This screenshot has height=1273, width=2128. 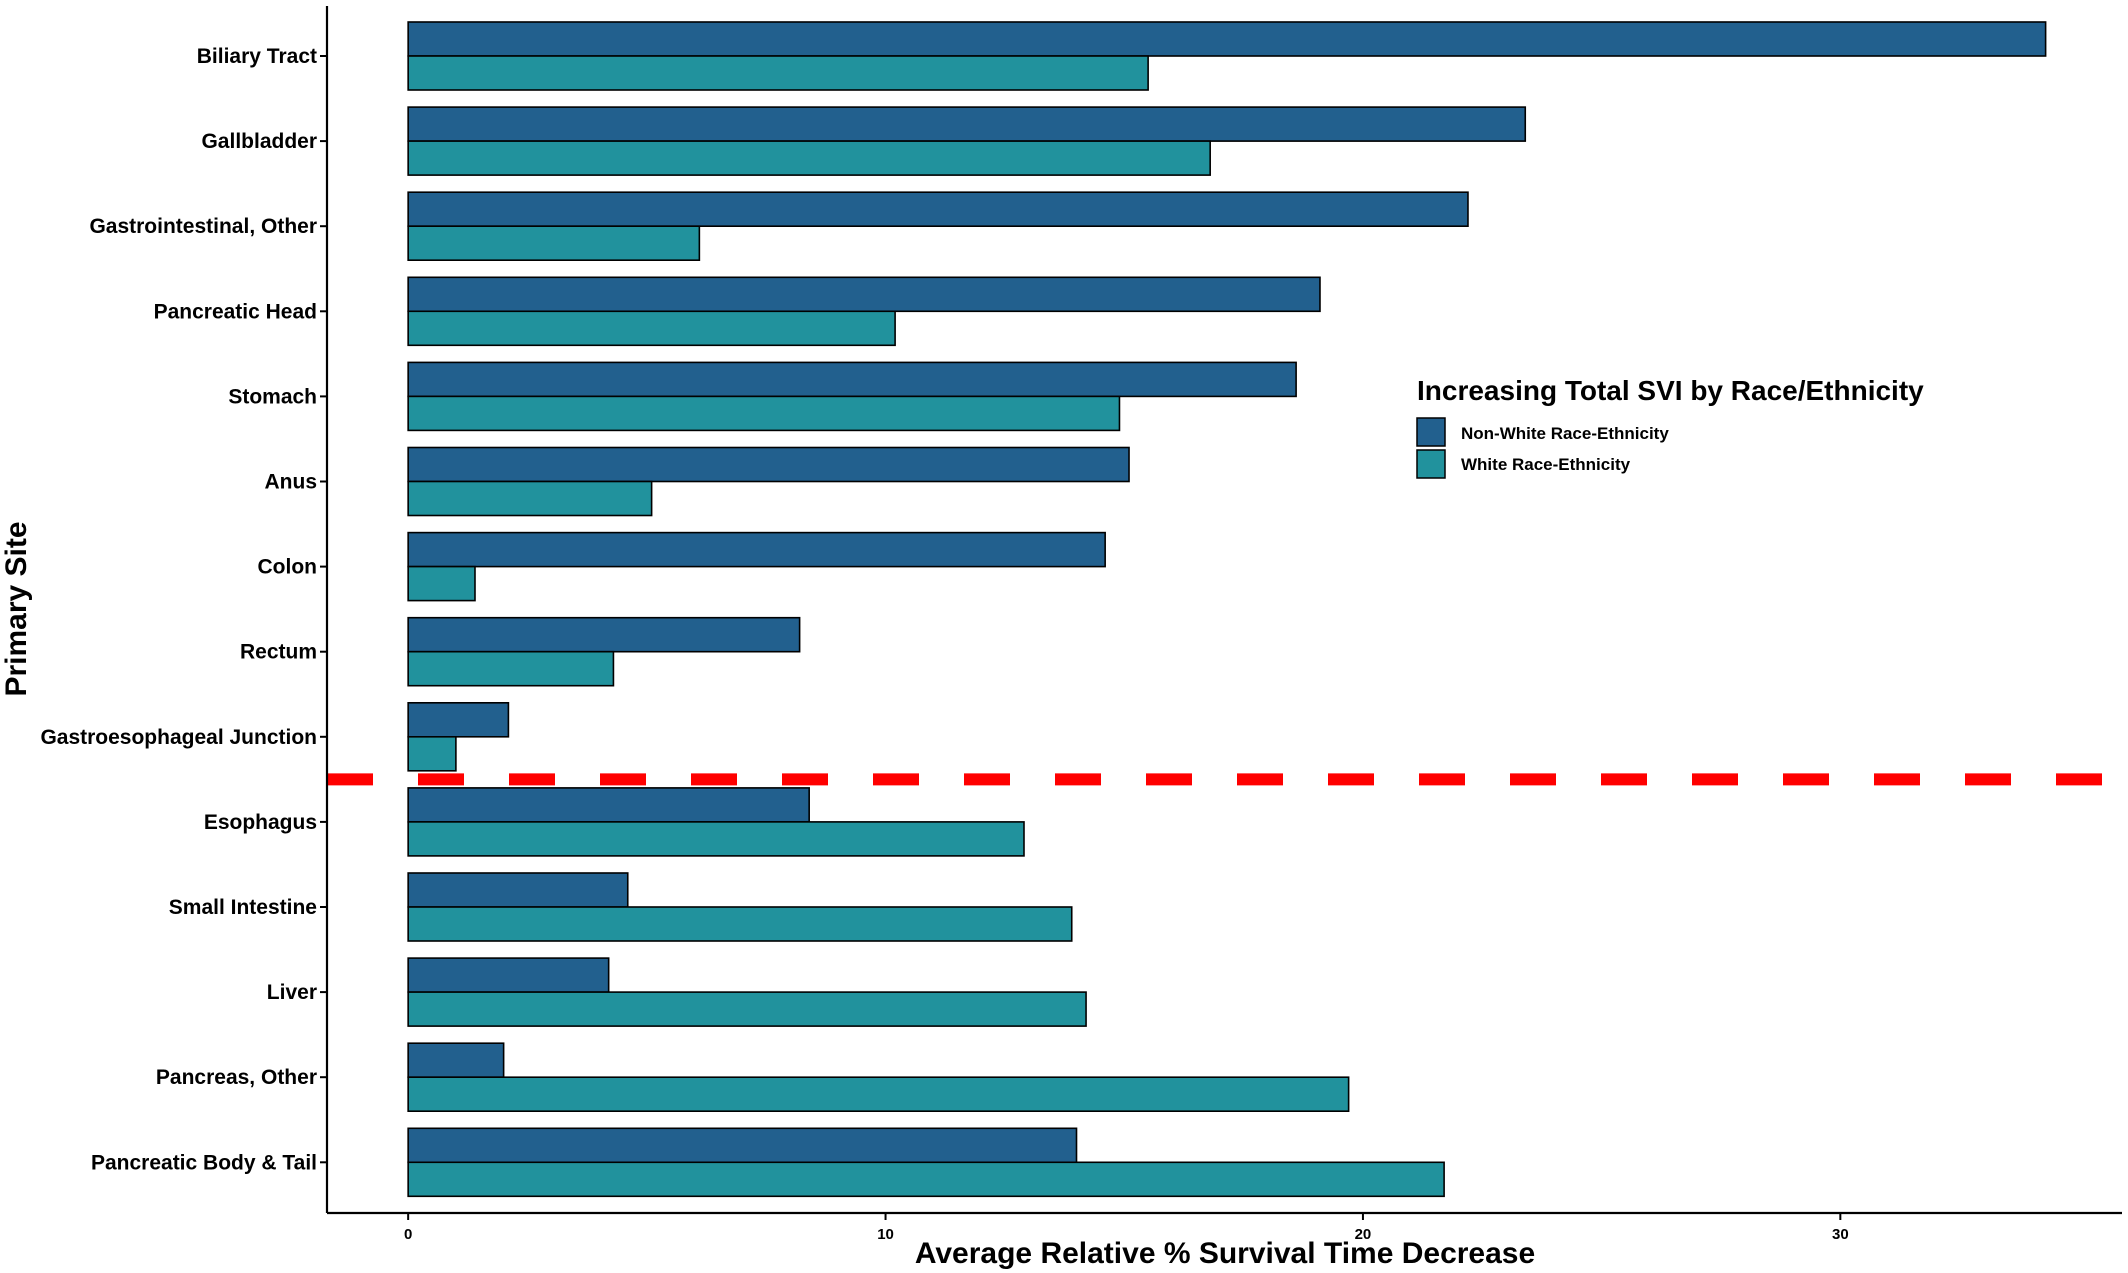 I want to click on x-tick-label: 20, so click(x=1363, y=1234).